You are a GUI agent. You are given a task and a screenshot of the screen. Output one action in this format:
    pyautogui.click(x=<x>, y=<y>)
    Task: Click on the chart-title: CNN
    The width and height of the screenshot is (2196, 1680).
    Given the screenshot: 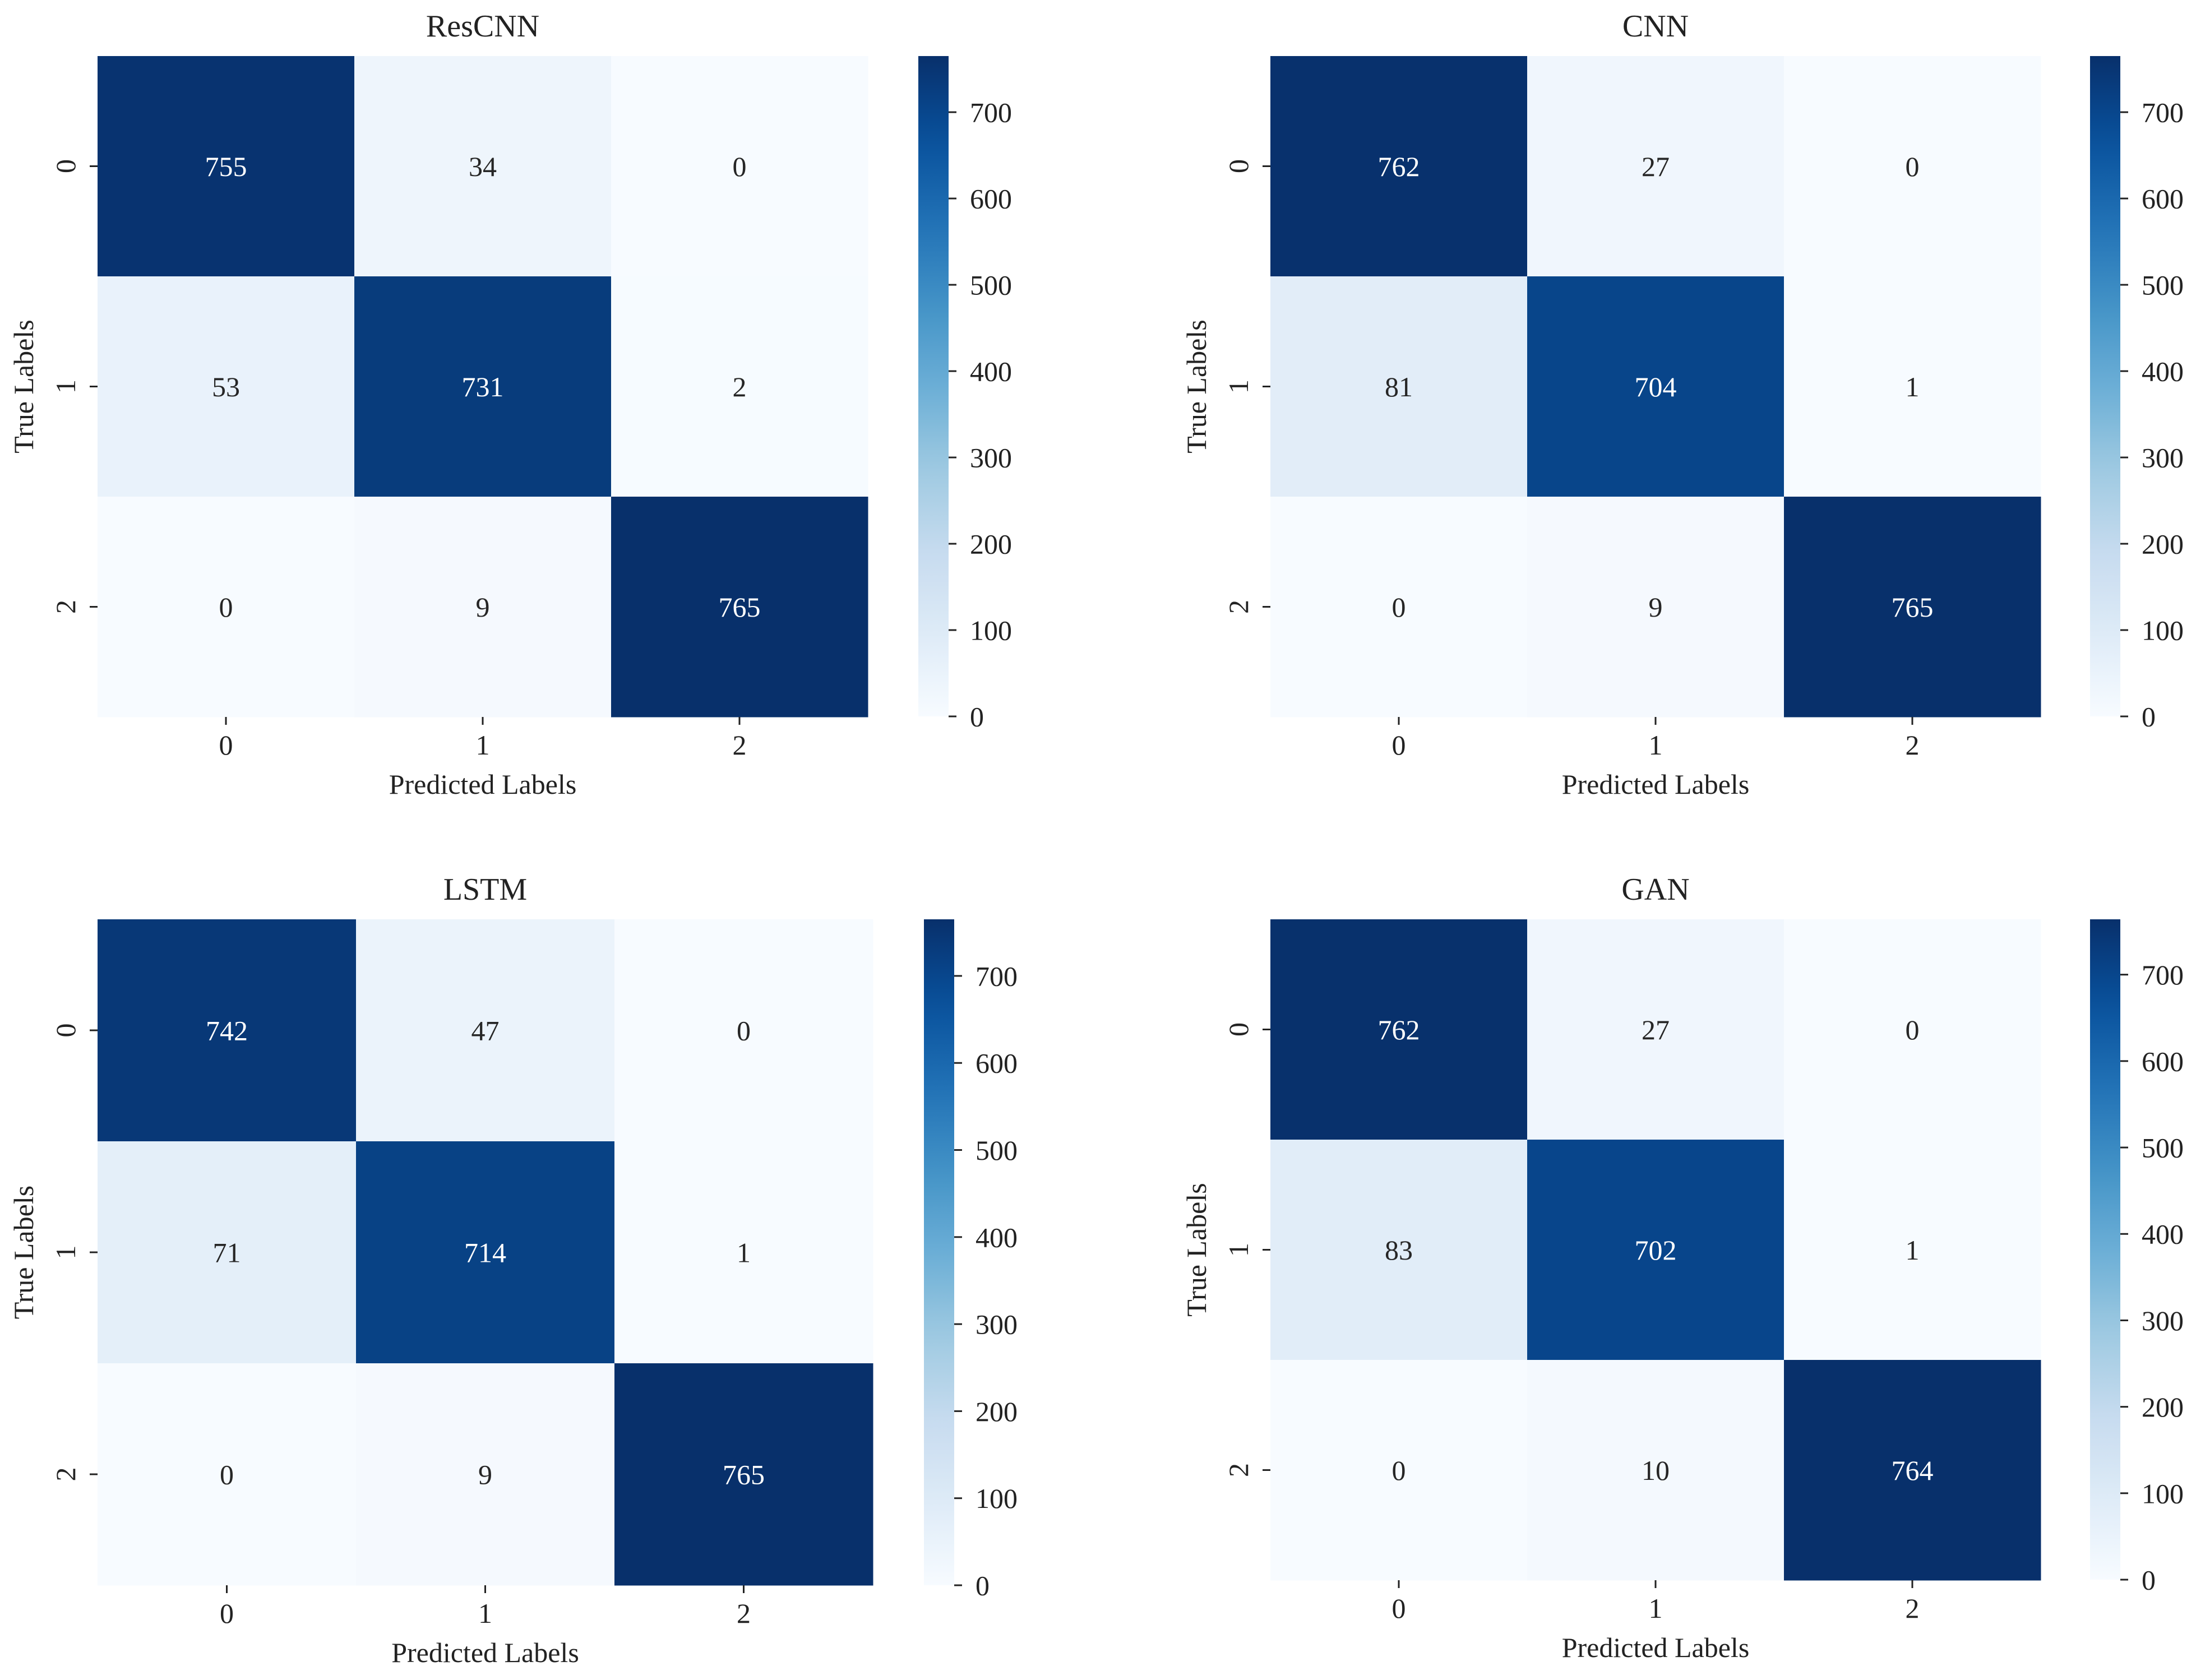 What is the action you would take?
    pyautogui.click(x=1655, y=27)
    